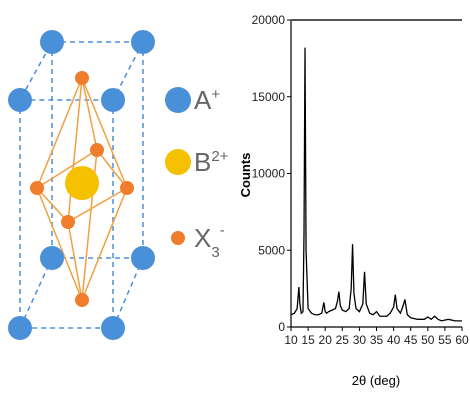 This screenshot has width=470, height=395. Describe the element at coordinates (269, 20) in the screenshot. I see `y-tick-label: 20000` at that location.